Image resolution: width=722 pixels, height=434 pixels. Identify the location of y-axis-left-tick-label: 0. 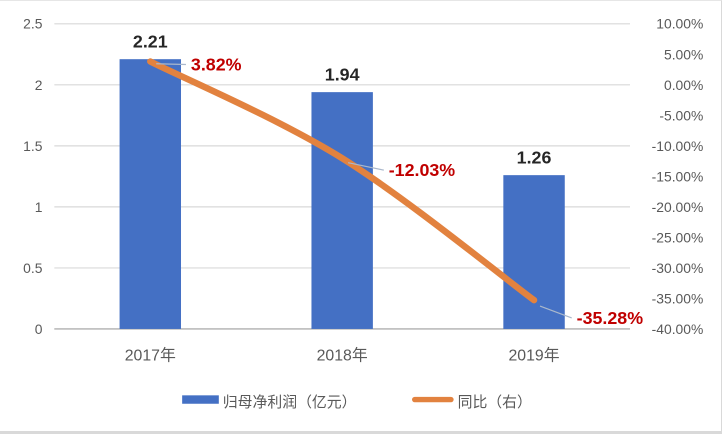
(39, 329).